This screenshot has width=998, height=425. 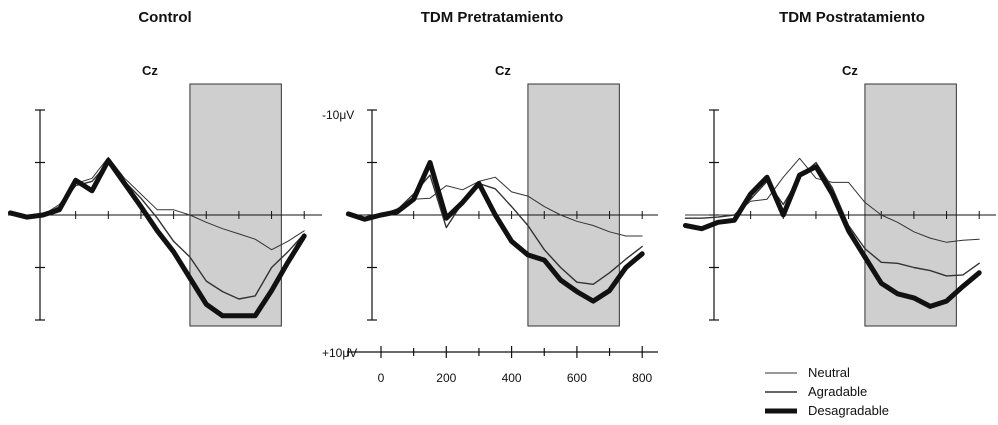 I want to click on x-tick-label: 800, so click(x=642, y=378).